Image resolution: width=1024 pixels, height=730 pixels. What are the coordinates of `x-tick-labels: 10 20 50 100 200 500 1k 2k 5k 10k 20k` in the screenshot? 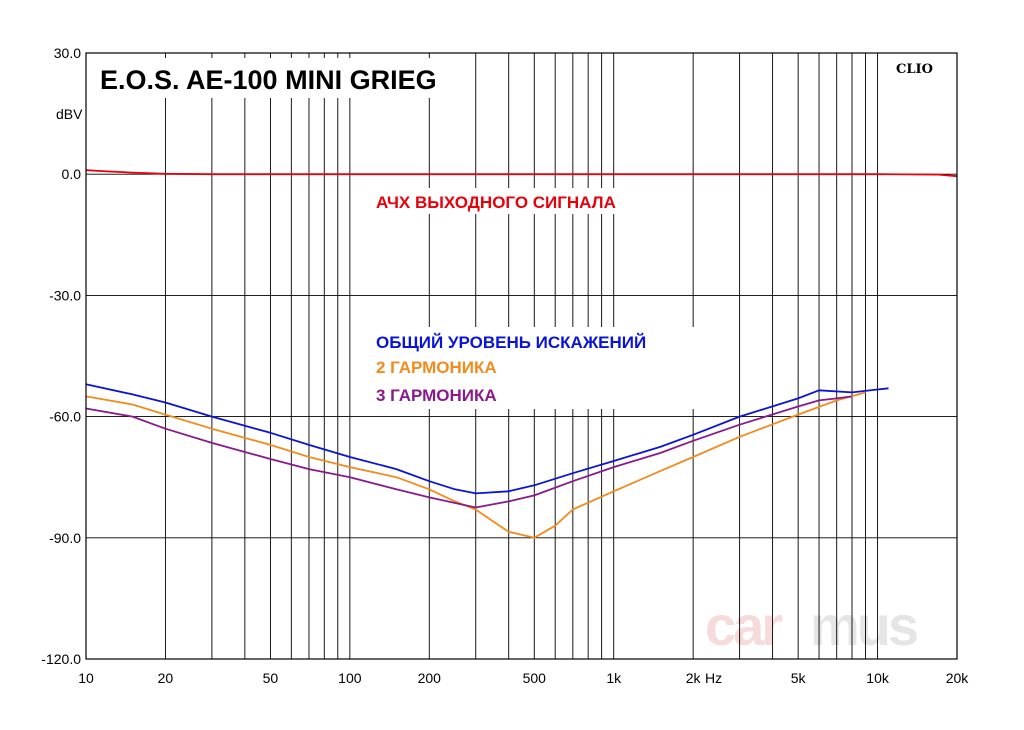 It's located at (523, 678).